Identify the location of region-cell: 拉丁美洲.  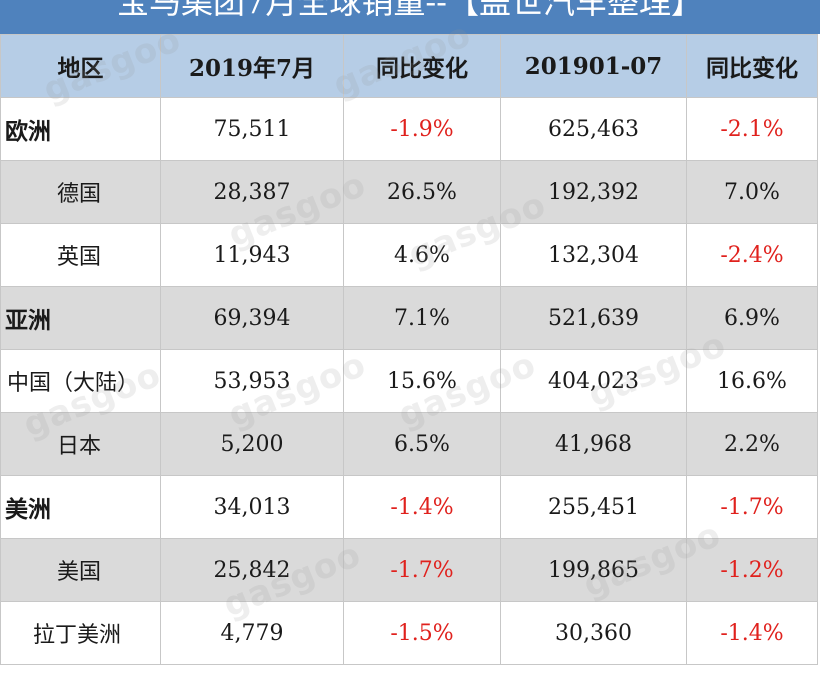
(80, 633).